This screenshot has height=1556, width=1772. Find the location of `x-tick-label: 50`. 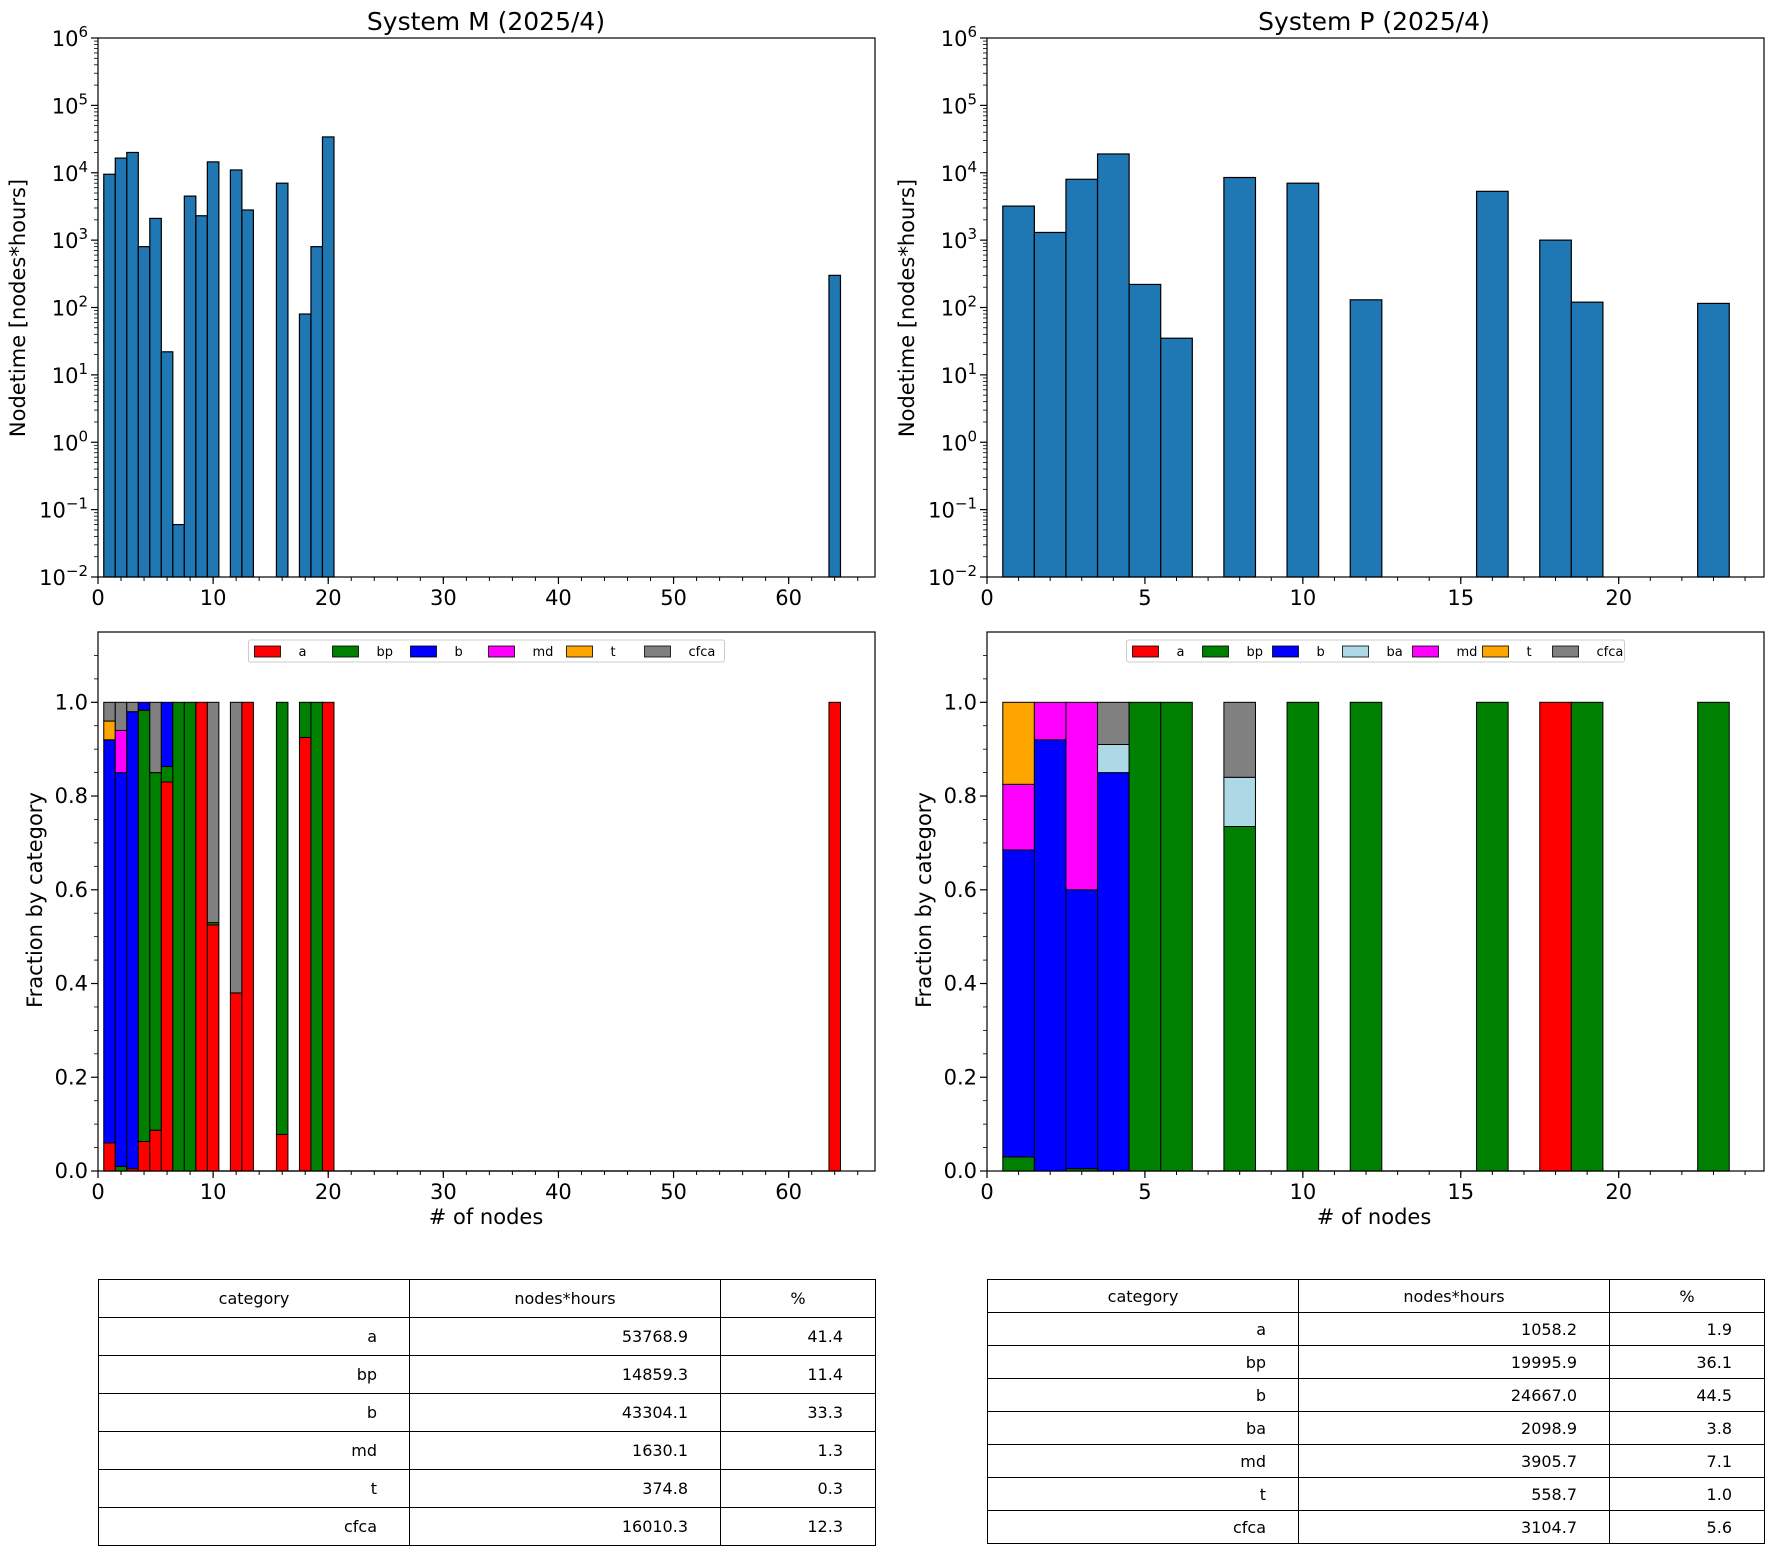

x-tick-label: 50 is located at coordinates (673, 598).